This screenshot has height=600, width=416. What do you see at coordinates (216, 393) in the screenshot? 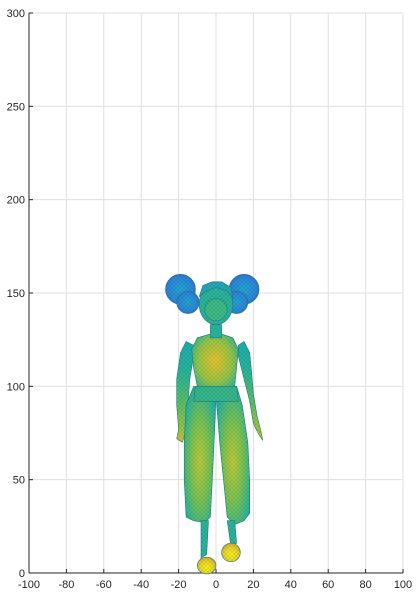
I see `waist` at bounding box center [216, 393].